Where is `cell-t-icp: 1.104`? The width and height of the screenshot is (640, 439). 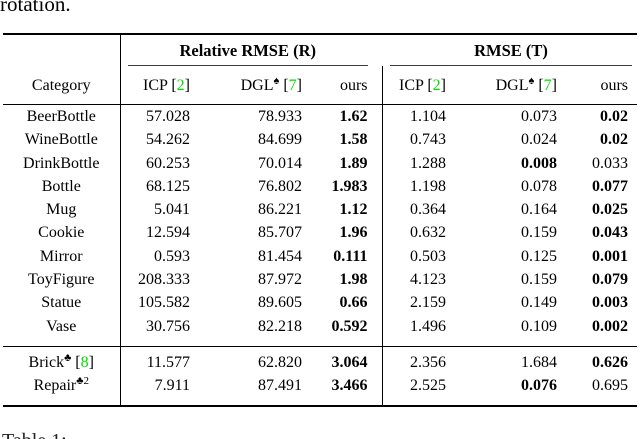
cell-t-icp: 1.104 is located at coordinates (415, 116).